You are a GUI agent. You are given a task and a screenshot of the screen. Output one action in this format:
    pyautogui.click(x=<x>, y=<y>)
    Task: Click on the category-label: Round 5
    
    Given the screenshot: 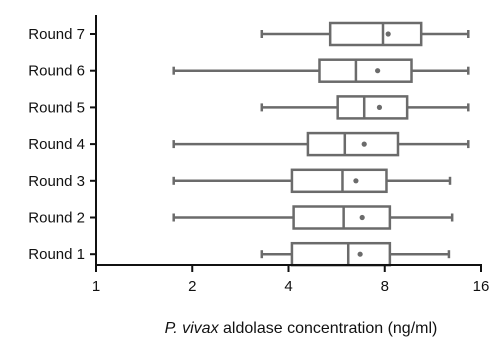 What is the action you would take?
    pyautogui.click(x=56, y=107)
    